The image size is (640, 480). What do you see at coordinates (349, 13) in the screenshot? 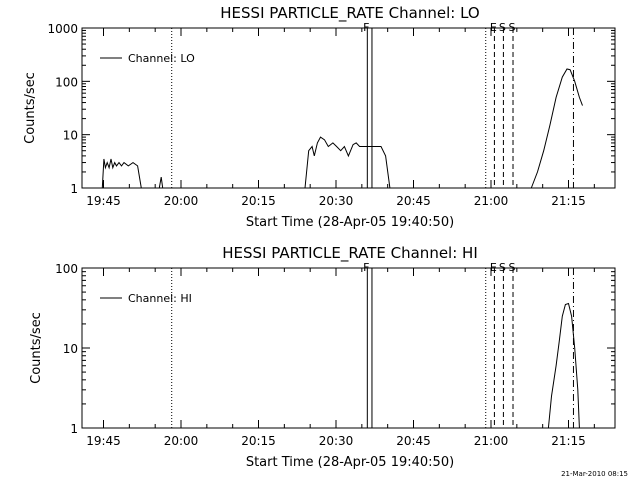
I see `chart-title: HESSI PARTICLE_RATE Channel: LO` at bounding box center [349, 13].